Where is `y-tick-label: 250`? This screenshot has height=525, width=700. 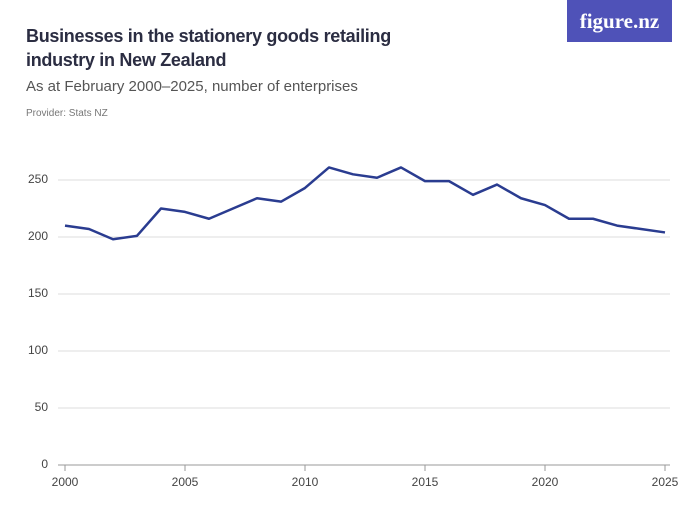 y-tick-label: 250 is located at coordinates (38, 179).